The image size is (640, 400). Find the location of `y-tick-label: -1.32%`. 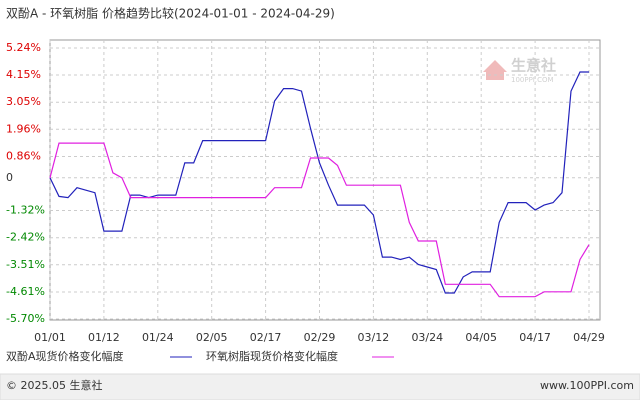

y-tick-label: -1.32% is located at coordinates (25, 210).